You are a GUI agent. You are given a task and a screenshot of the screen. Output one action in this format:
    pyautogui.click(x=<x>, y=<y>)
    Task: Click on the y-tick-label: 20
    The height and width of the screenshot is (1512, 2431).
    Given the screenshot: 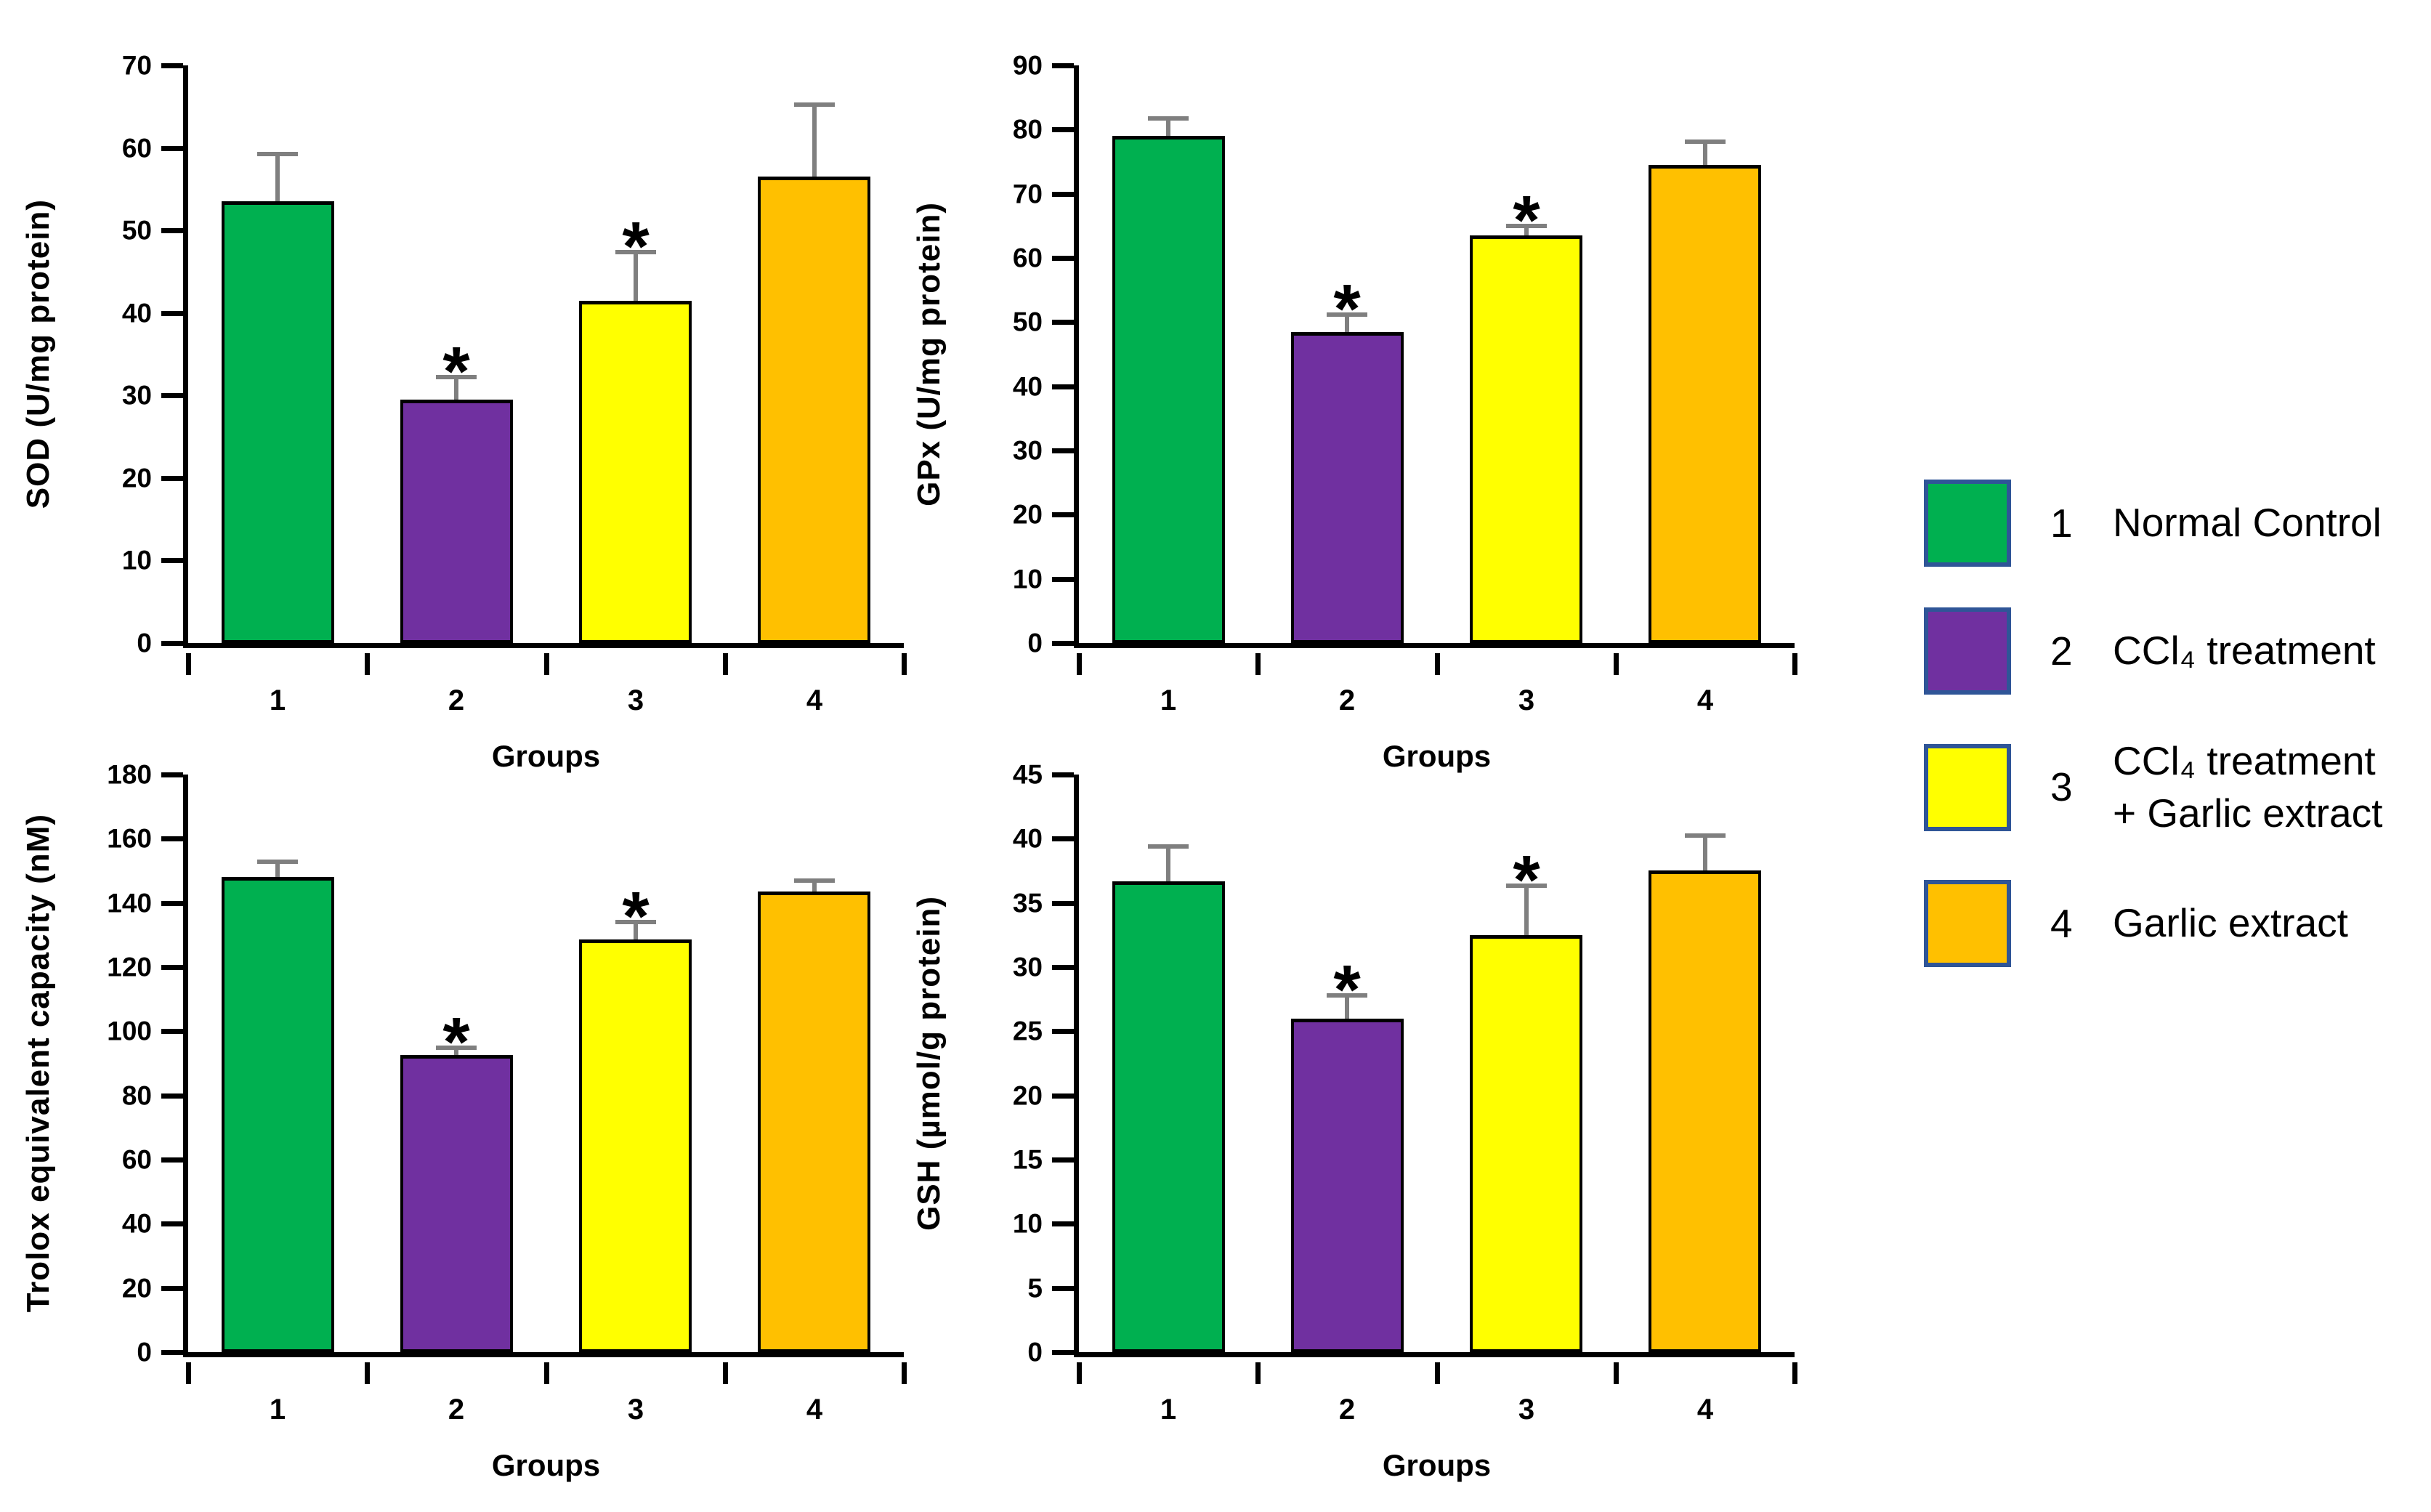 What is the action you would take?
    pyautogui.click(x=1027, y=1096)
    